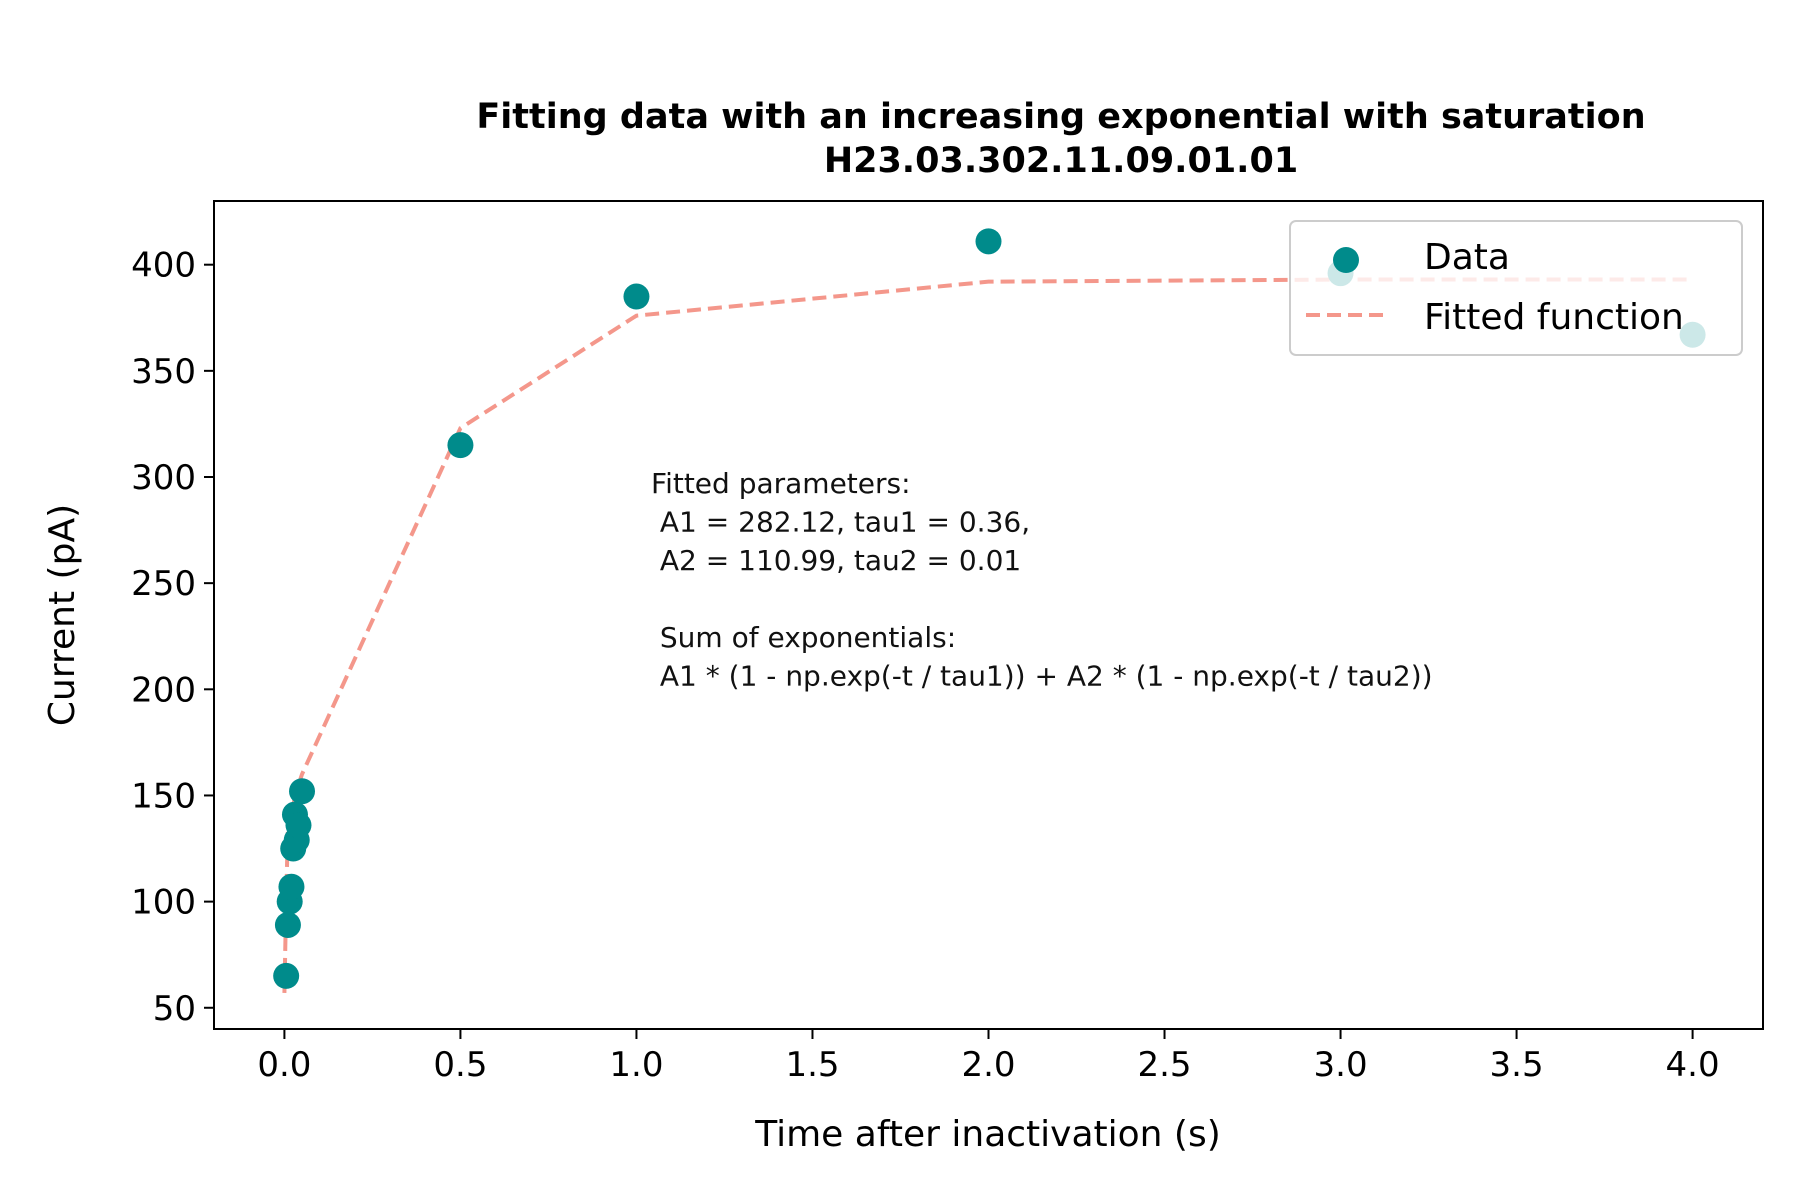  I want to click on y-tick-label: 350, so click(163, 372).